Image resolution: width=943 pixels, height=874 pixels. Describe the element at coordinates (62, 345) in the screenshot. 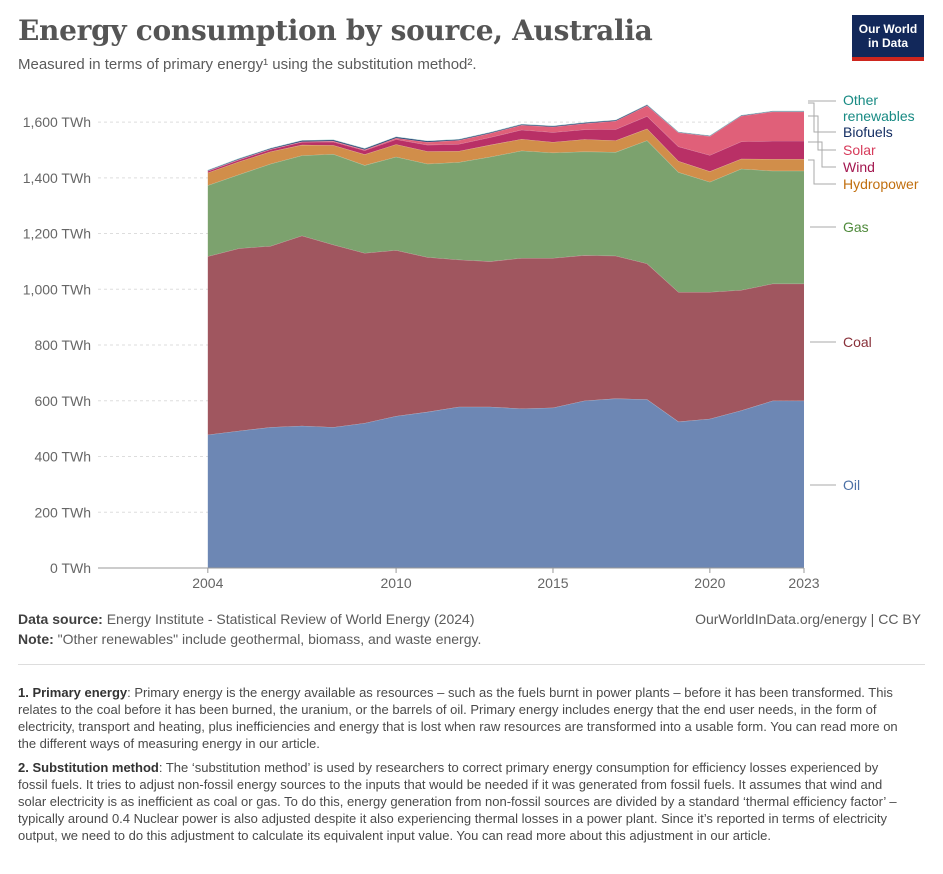

I see `y-tick-label: 800 TWh` at that location.